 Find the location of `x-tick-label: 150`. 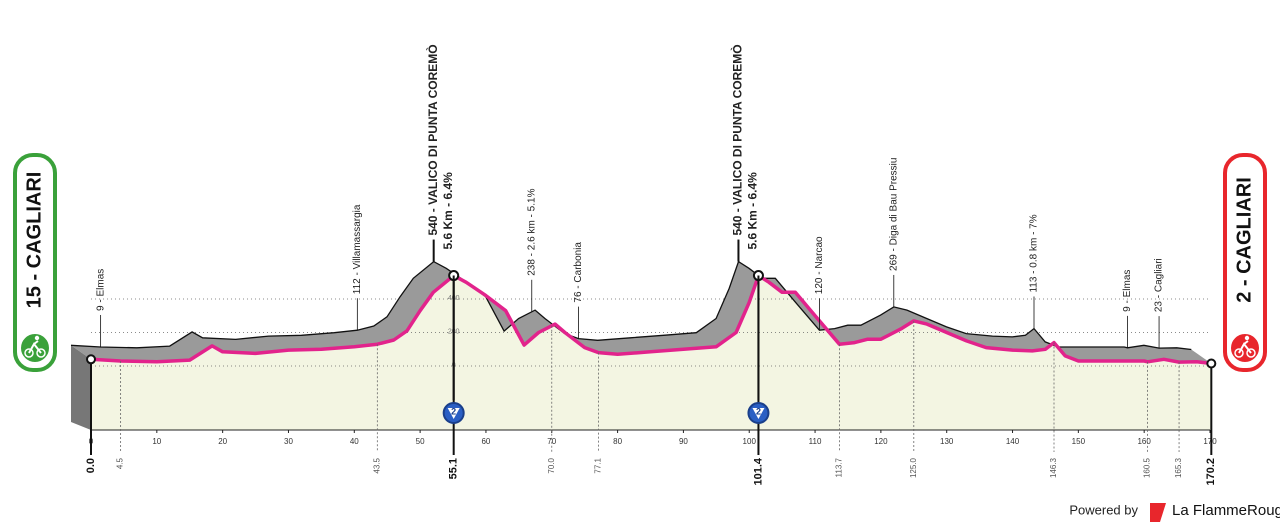

x-tick-label: 150 is located at coordinates (1079, 441).